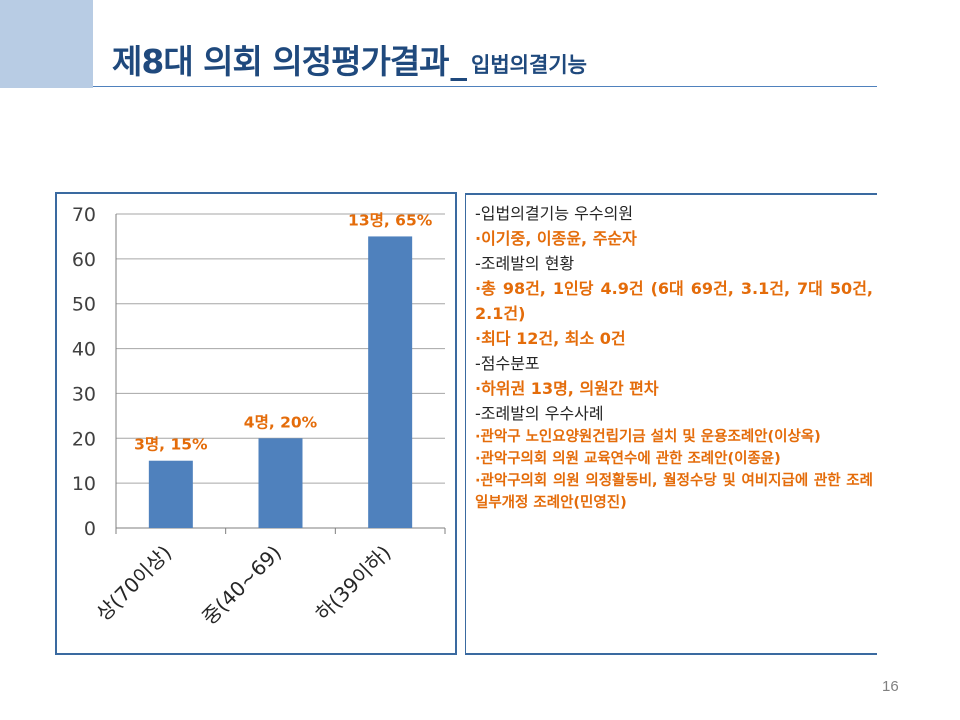 This screenshot has width=960, height=720. I want to click on text-panel-left-rule, so click(465, 424).